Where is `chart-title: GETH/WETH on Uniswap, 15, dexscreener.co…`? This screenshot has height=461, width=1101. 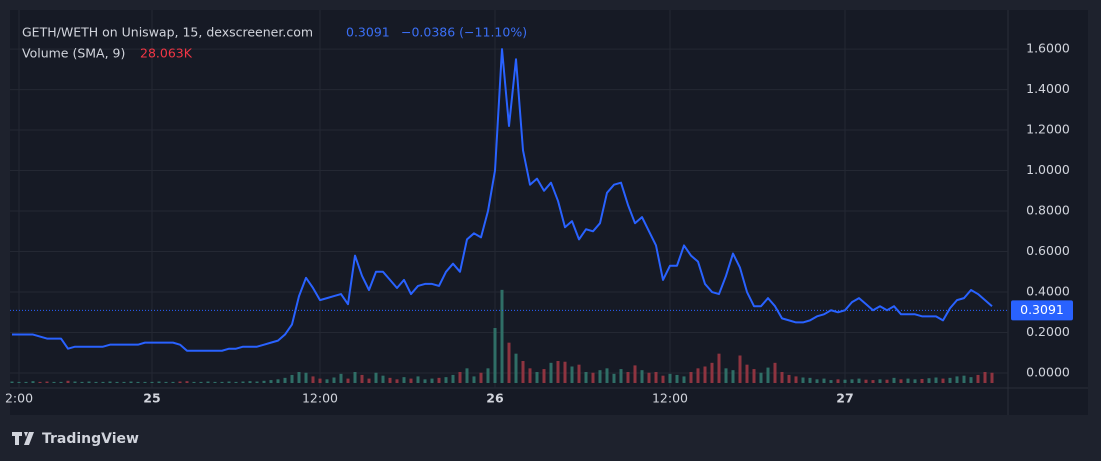 chart-title: GETH/WETH on Uniswap, 15, dexscreener.co… is located at coordinates (167, 32).